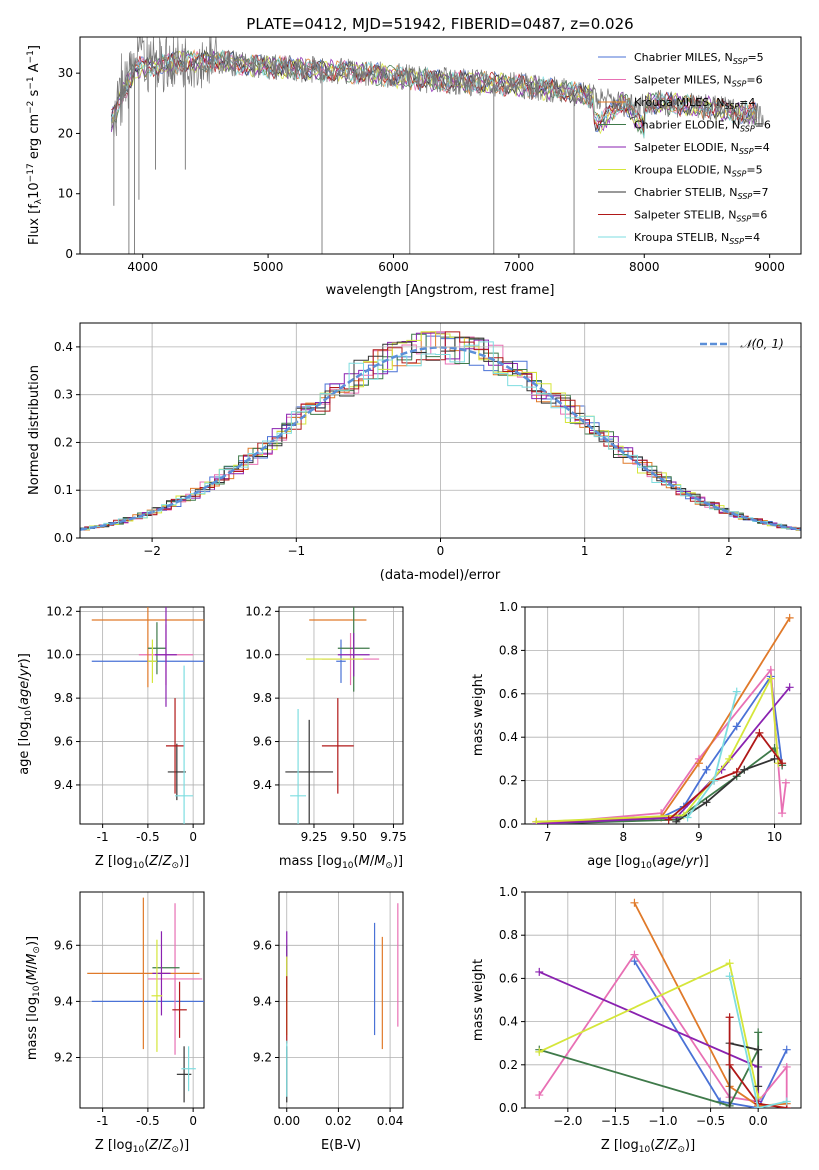 The width and height of the screenshot is (819, 1170). Describe the element at coordinates (508, 1065) in the screenshot. I see `mass-weight-vs-Z-ytick-label: 0.2` at that location.